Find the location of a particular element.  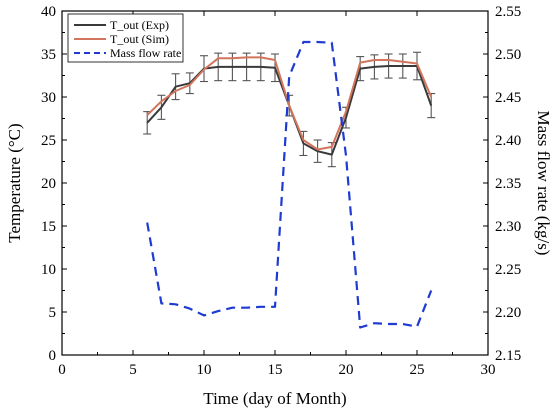

y-left-tick-label: 10 is located at coordinates (48, 270).